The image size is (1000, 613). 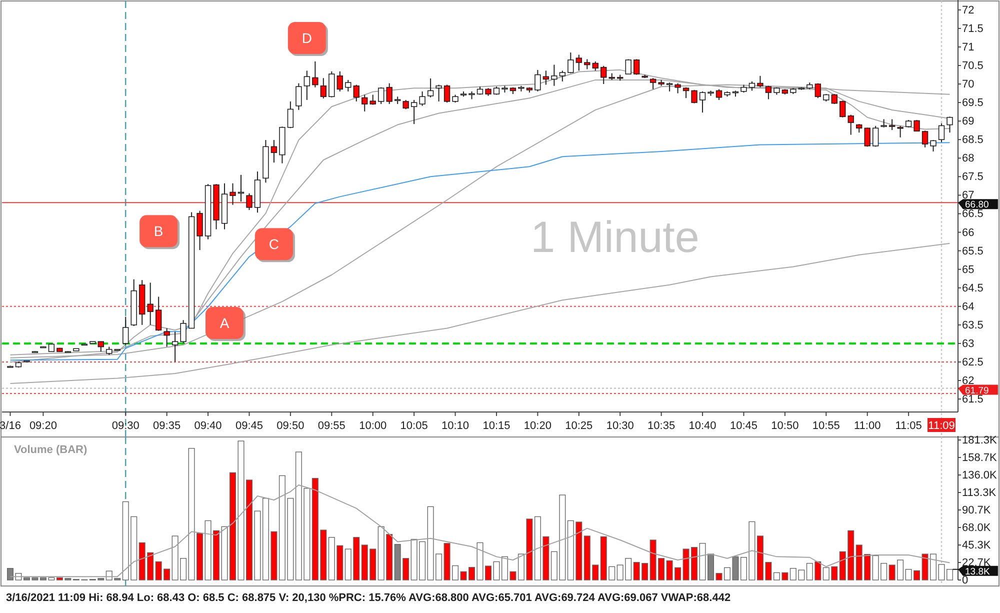 What do you see at coordinates (968, 10) in the screenshot?
I see `y-tick-label: 72` at bounding box center [968, 10].